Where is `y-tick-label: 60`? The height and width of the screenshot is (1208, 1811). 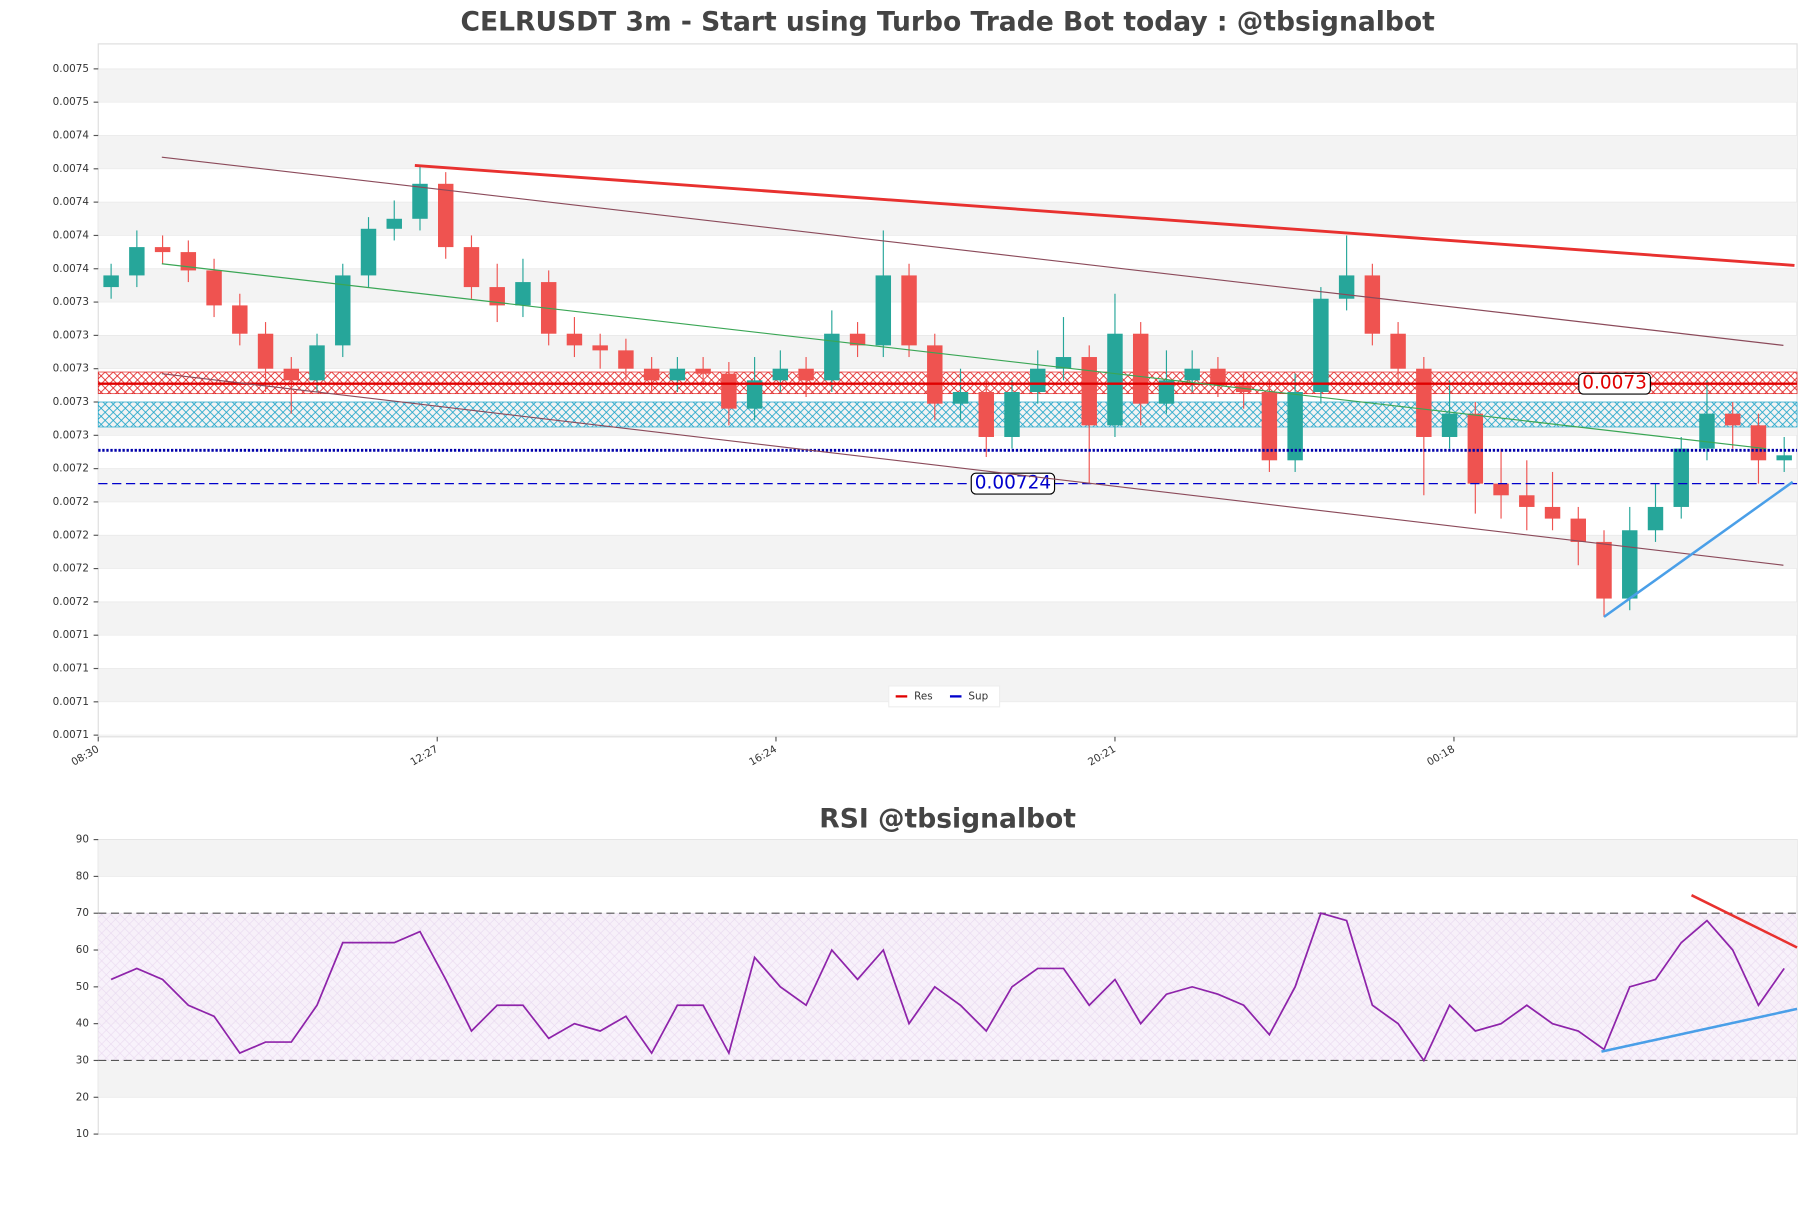 y-tick-label: 60 is located at coordinates (82, 950).